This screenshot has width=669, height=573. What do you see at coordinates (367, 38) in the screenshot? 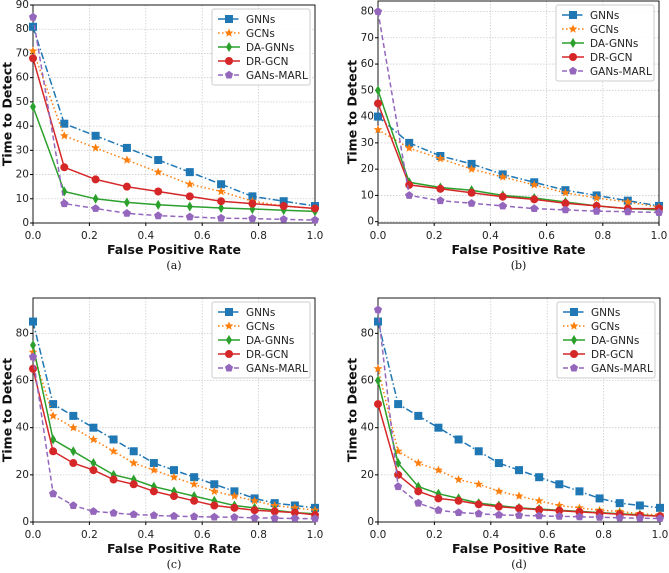
I see `y-tick-label: 70` at bounding box center [367, 38].